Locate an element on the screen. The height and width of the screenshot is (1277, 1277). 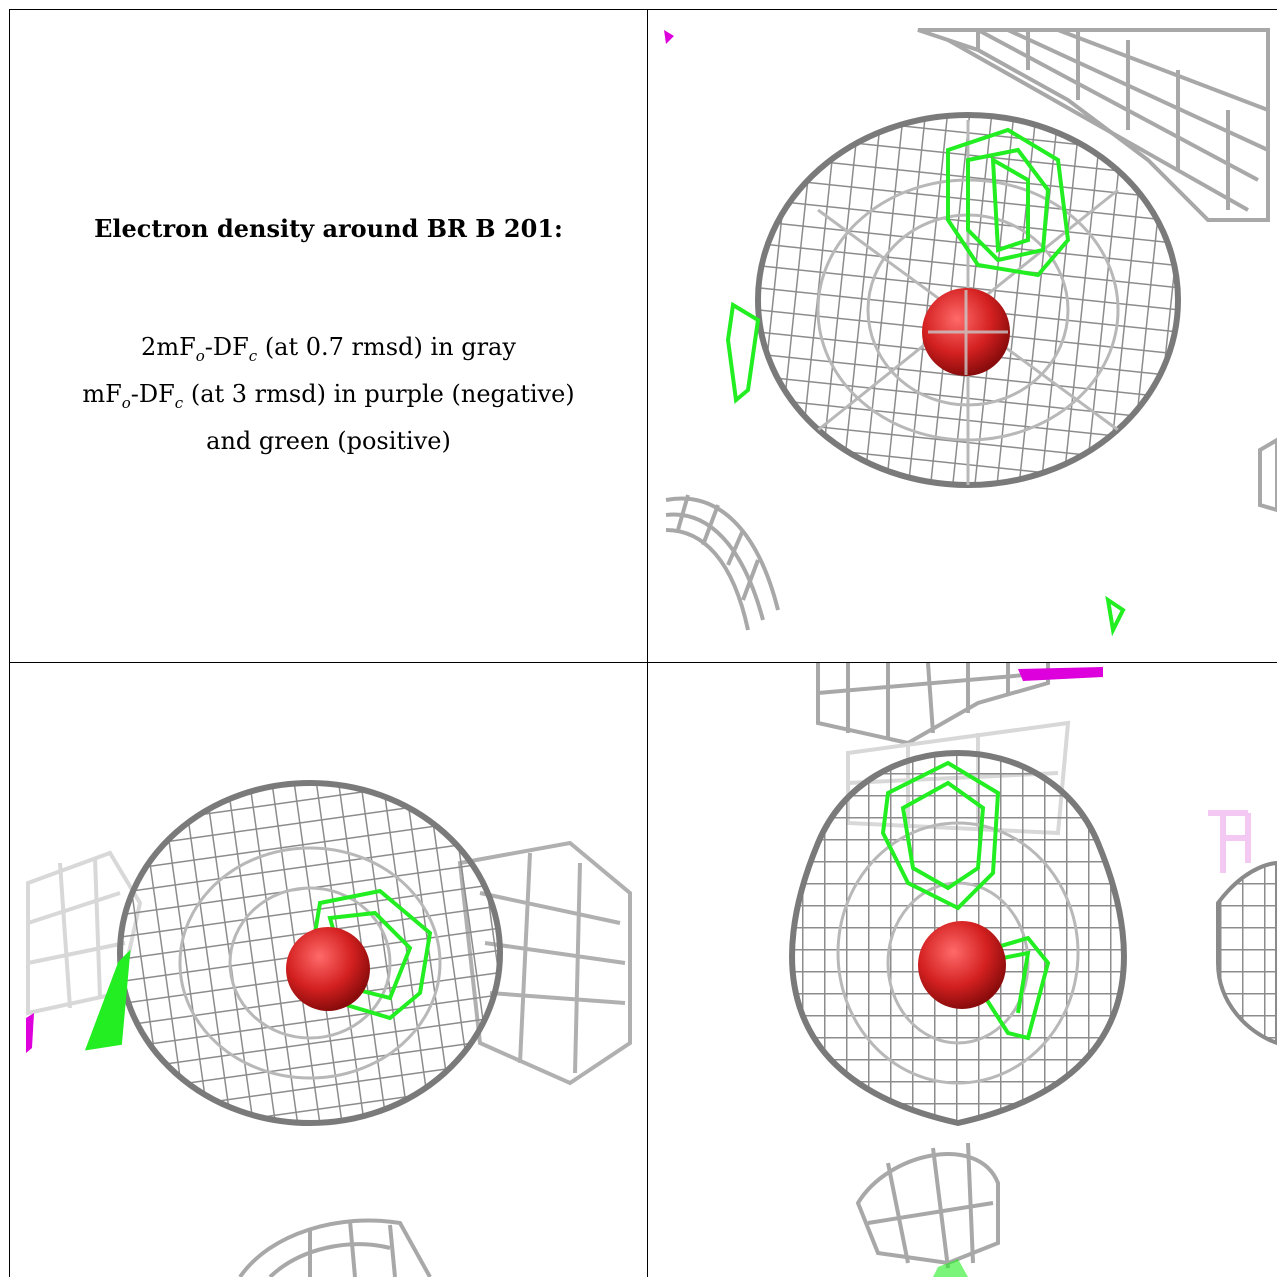
divider-top is located at coordinates (643, 9).